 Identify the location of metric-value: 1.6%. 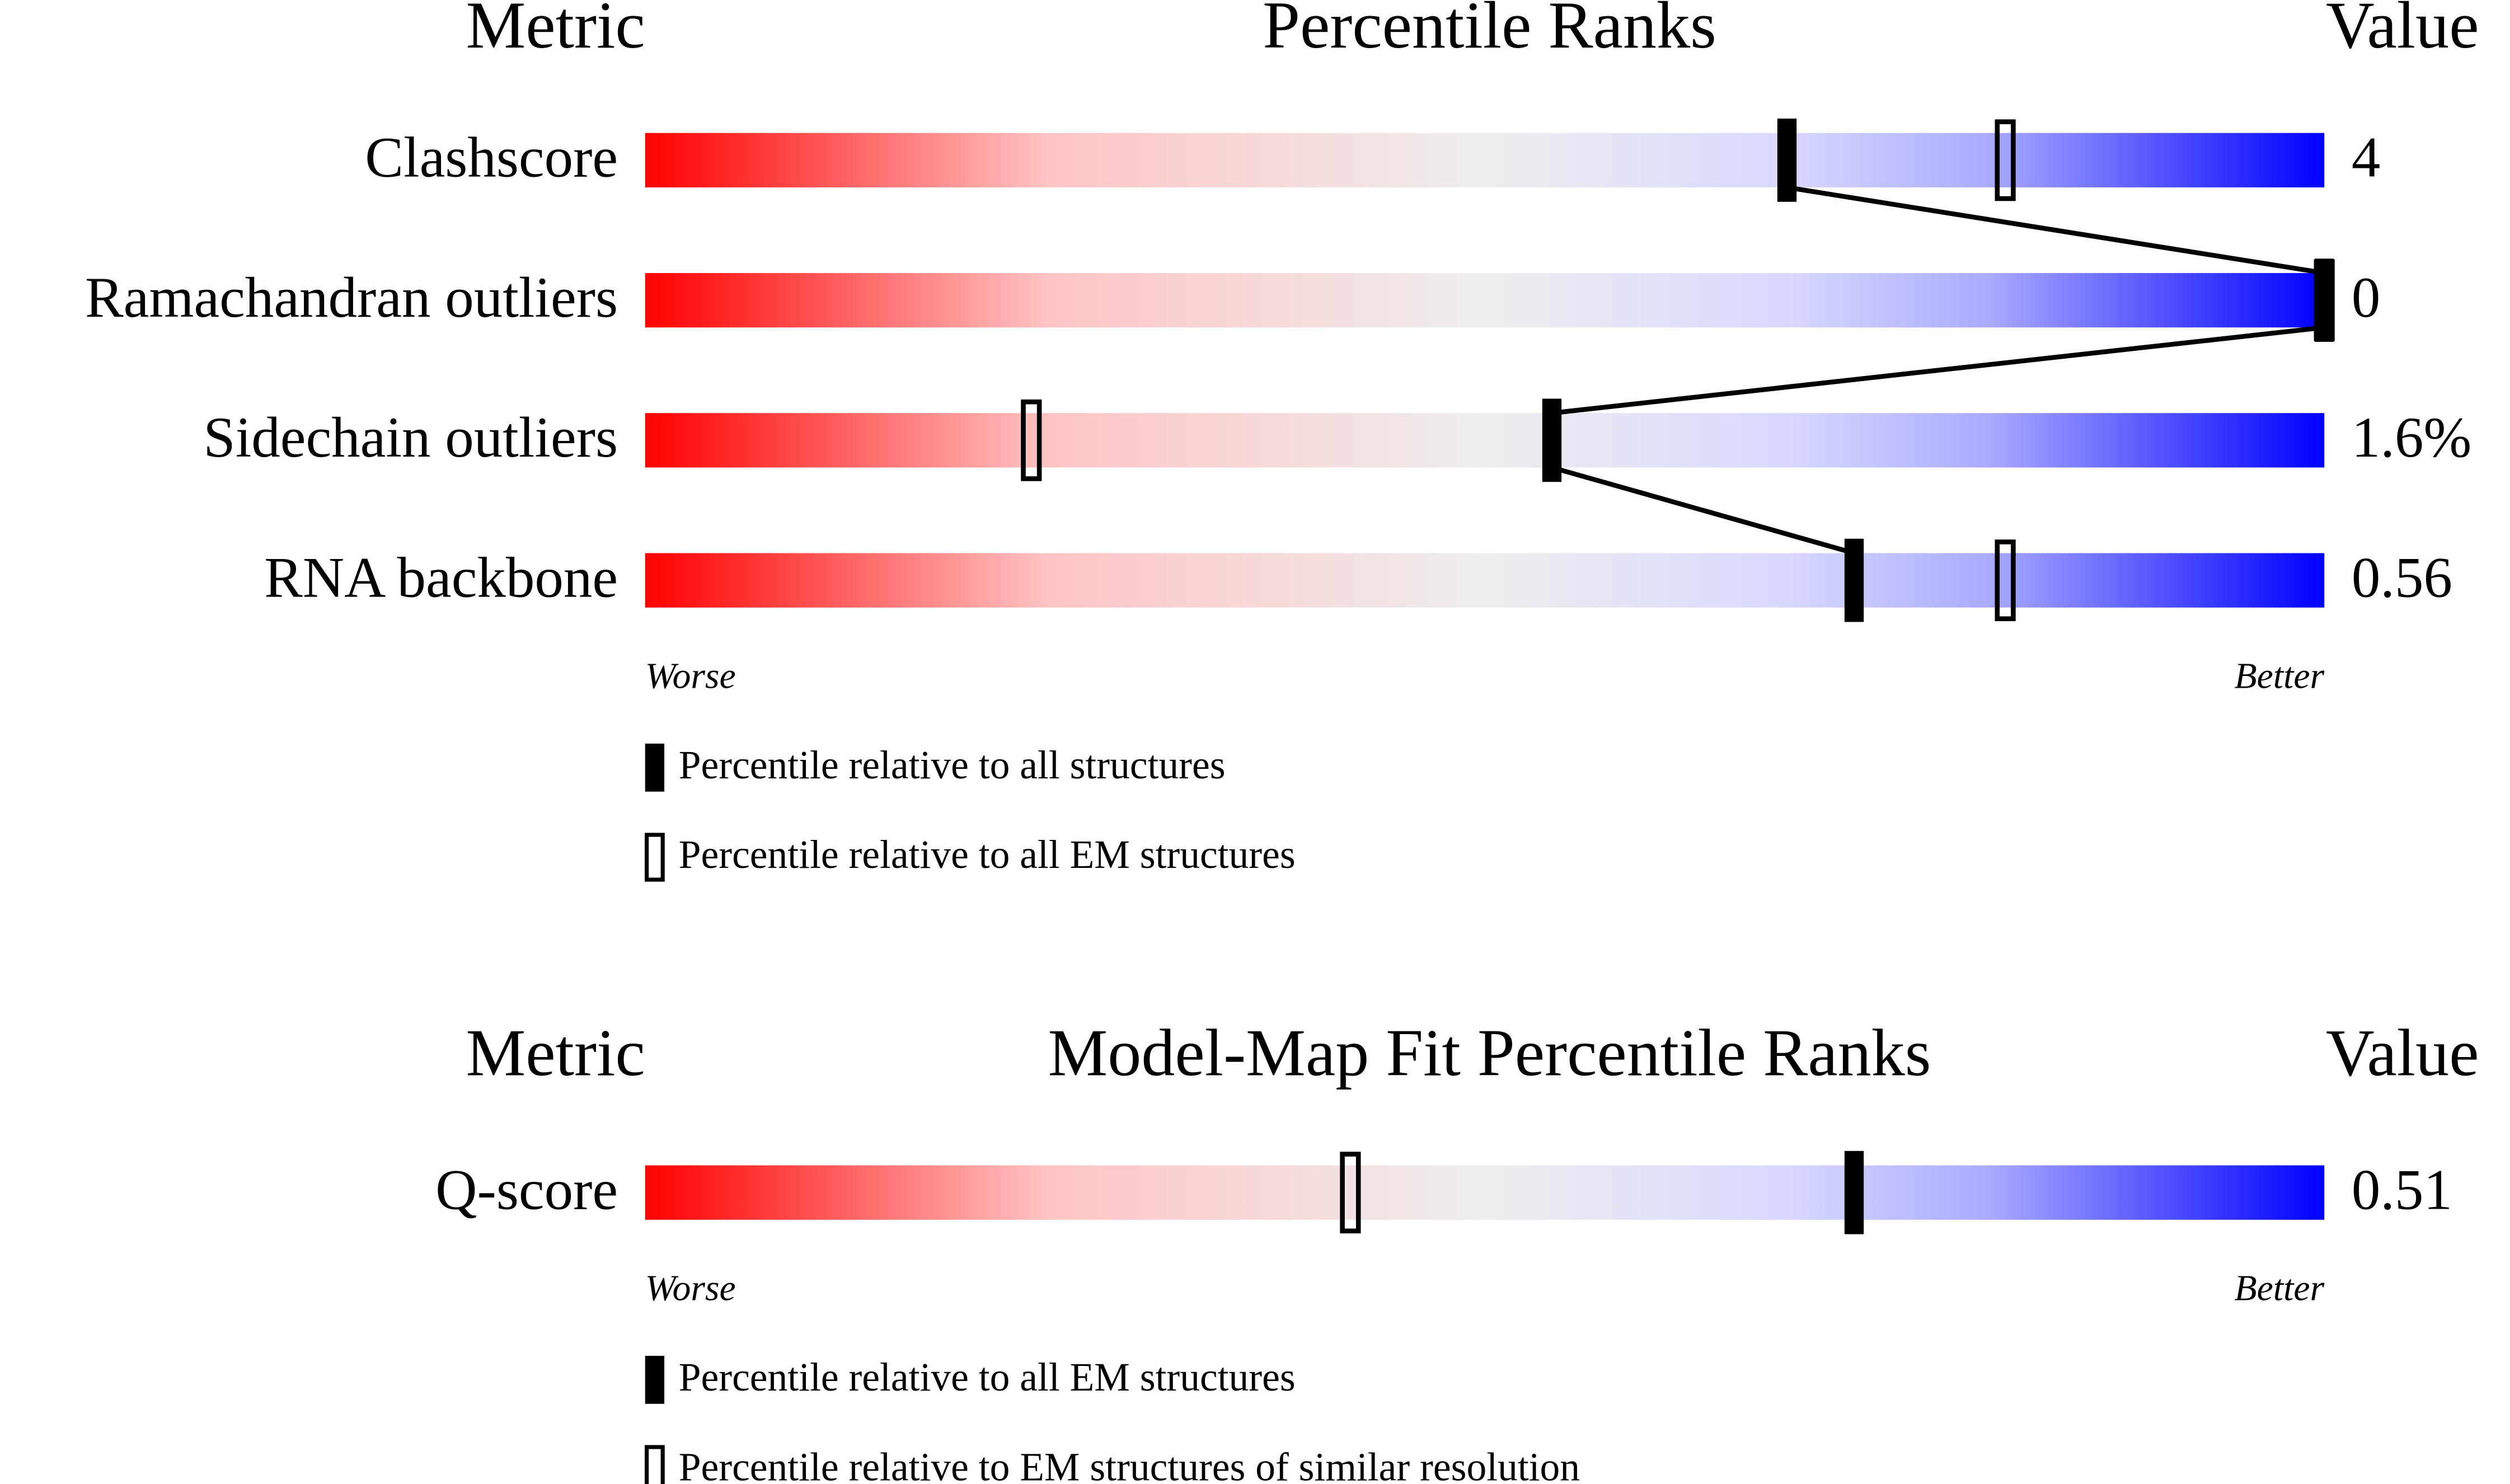
(2412, 437).